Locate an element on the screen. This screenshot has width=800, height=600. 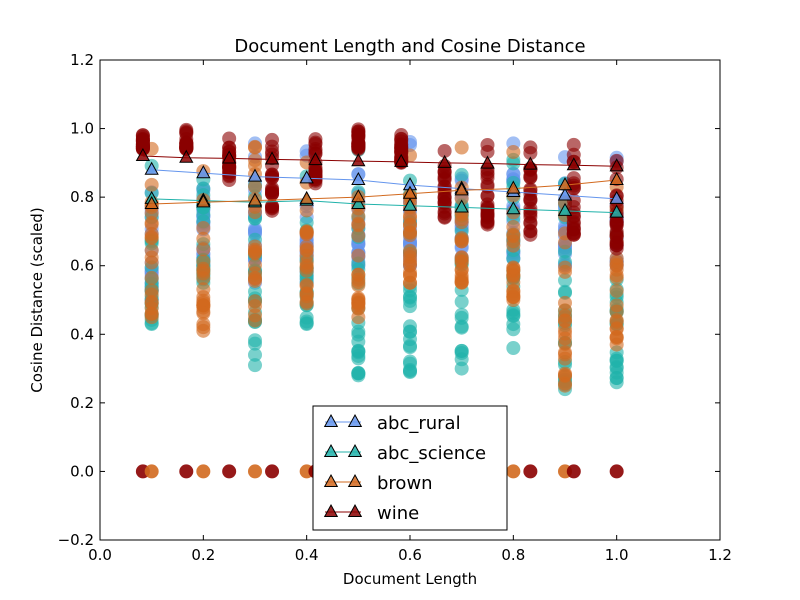
mean-line is located at coordinates (379, 161).